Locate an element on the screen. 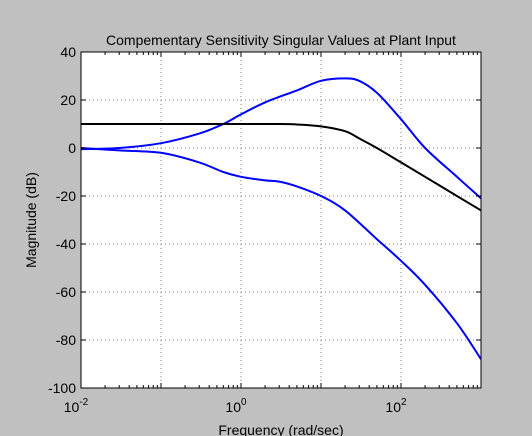 This screenshot has height=436, width=532. y-tick-label: 20 is located at coordinates (68, 100).